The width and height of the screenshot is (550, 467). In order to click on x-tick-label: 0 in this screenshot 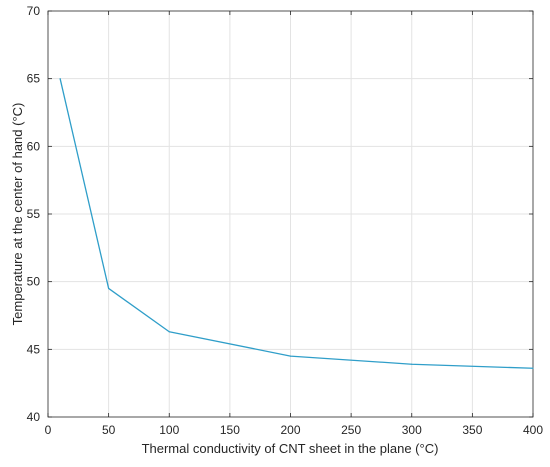, I will do `click(48, 430)`.